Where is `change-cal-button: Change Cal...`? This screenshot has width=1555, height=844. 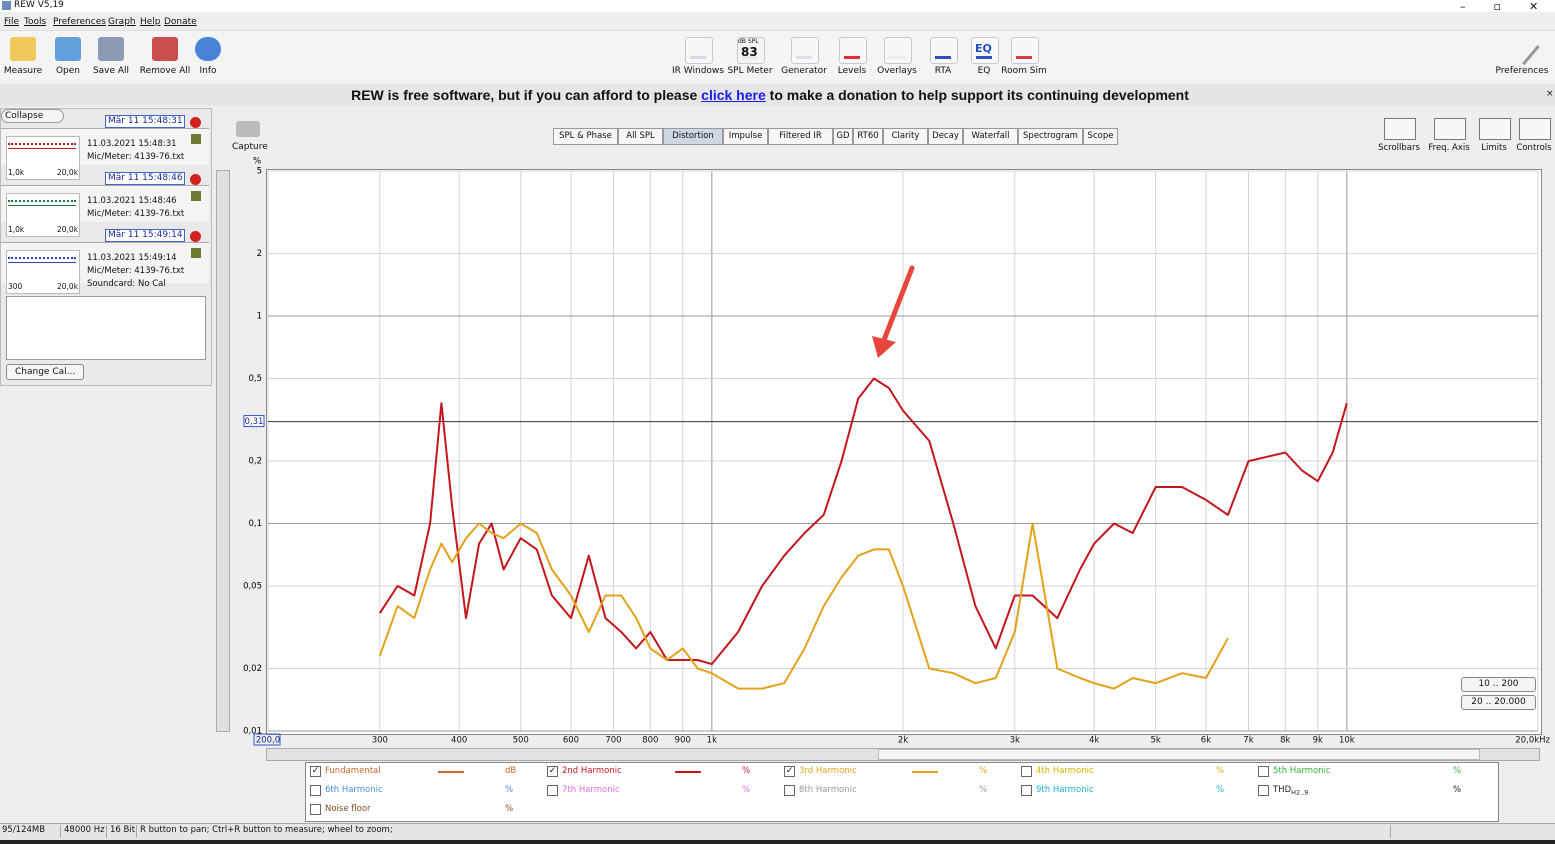
change-cal-button: Change Cal... is located at coordinates (45, 372).